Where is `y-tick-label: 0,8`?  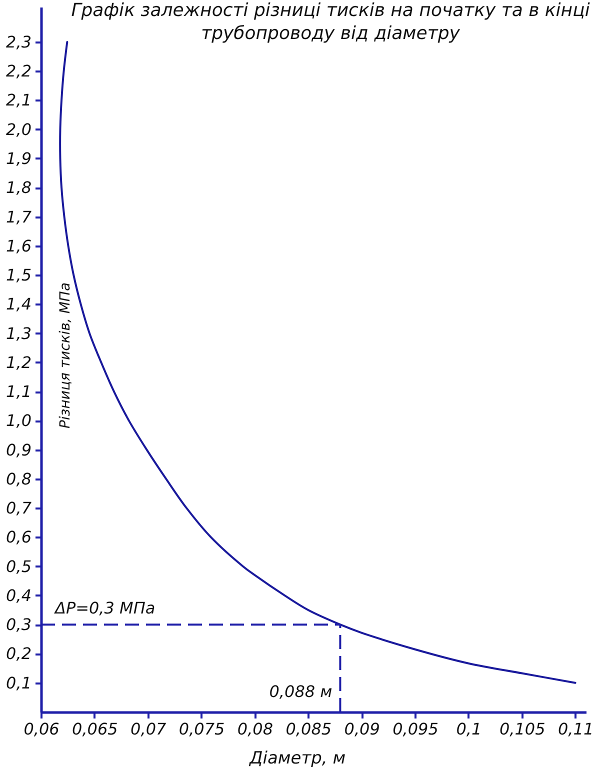
y-tick-label: 0,8 is located at coordinates (19, 478).